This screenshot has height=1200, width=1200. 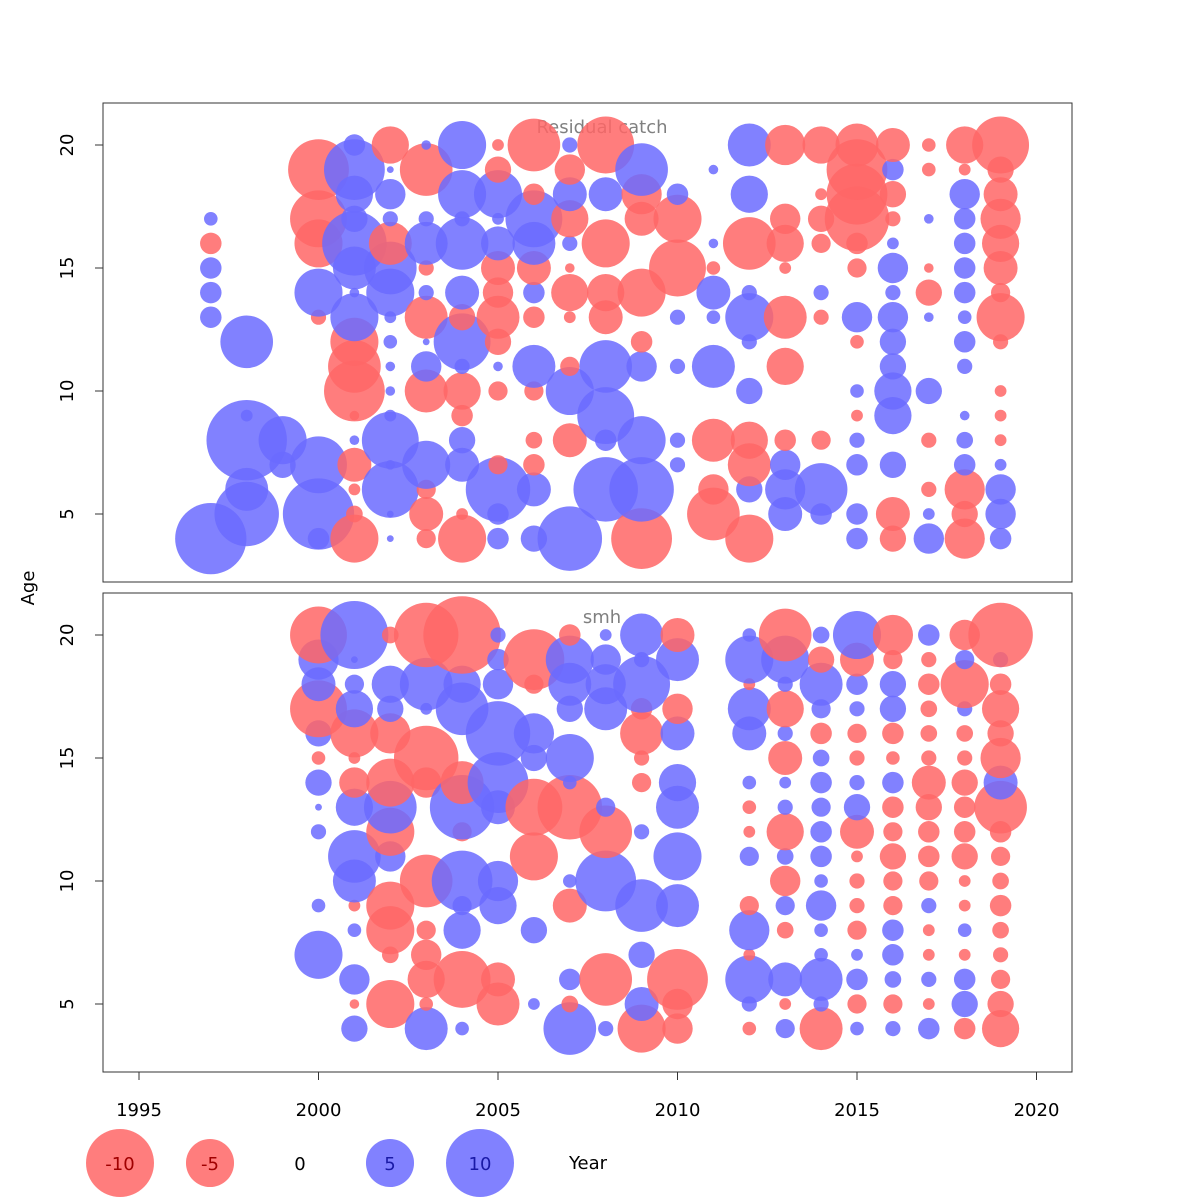 What do you see at coordinates (678, 1110) in the screenshot?
I see `x-tick-label: 2010` at bounding box center [678, 1110].